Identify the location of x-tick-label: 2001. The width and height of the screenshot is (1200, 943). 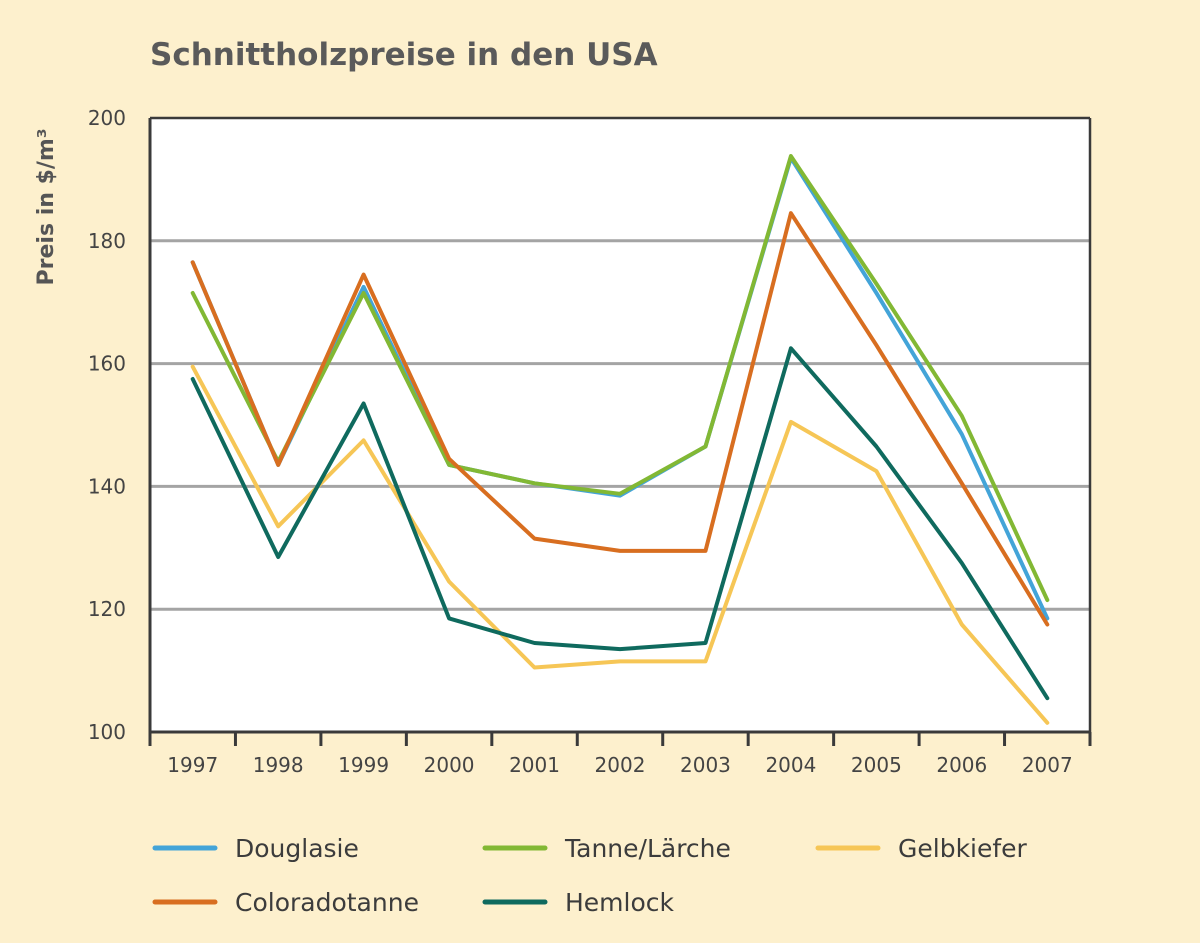
(534, 765).